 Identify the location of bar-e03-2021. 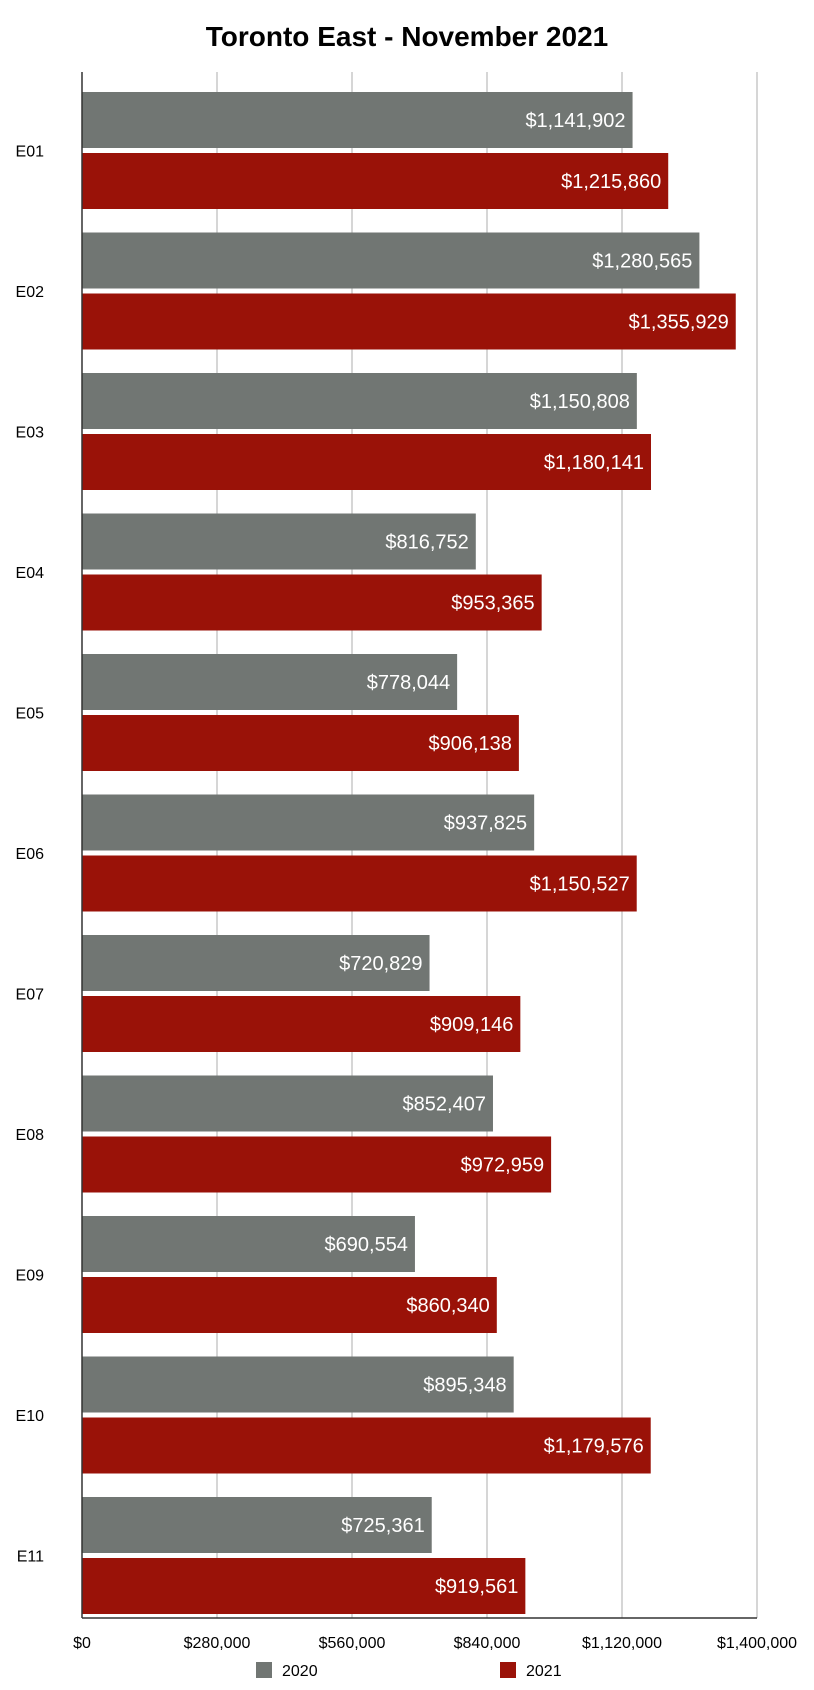
(366, 462).